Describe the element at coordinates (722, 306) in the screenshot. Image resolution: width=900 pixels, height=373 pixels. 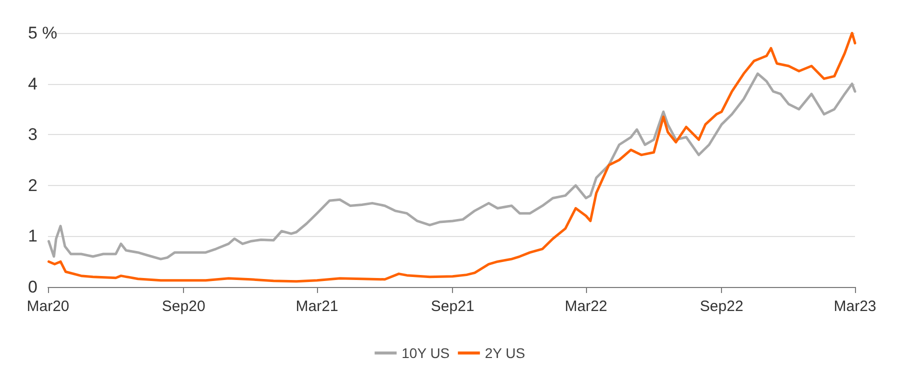
I see `x-tick-label: Sep22` at that location.